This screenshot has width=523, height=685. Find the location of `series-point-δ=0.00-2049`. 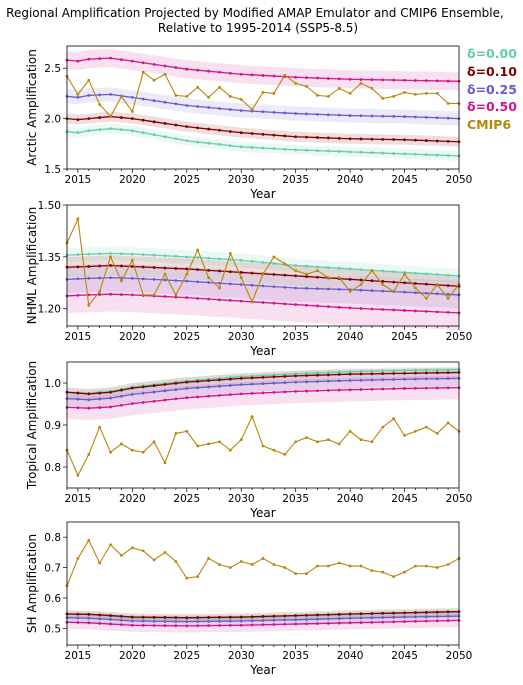

series-point-δ=0.00-2049 is located at coordinates (448, 275).